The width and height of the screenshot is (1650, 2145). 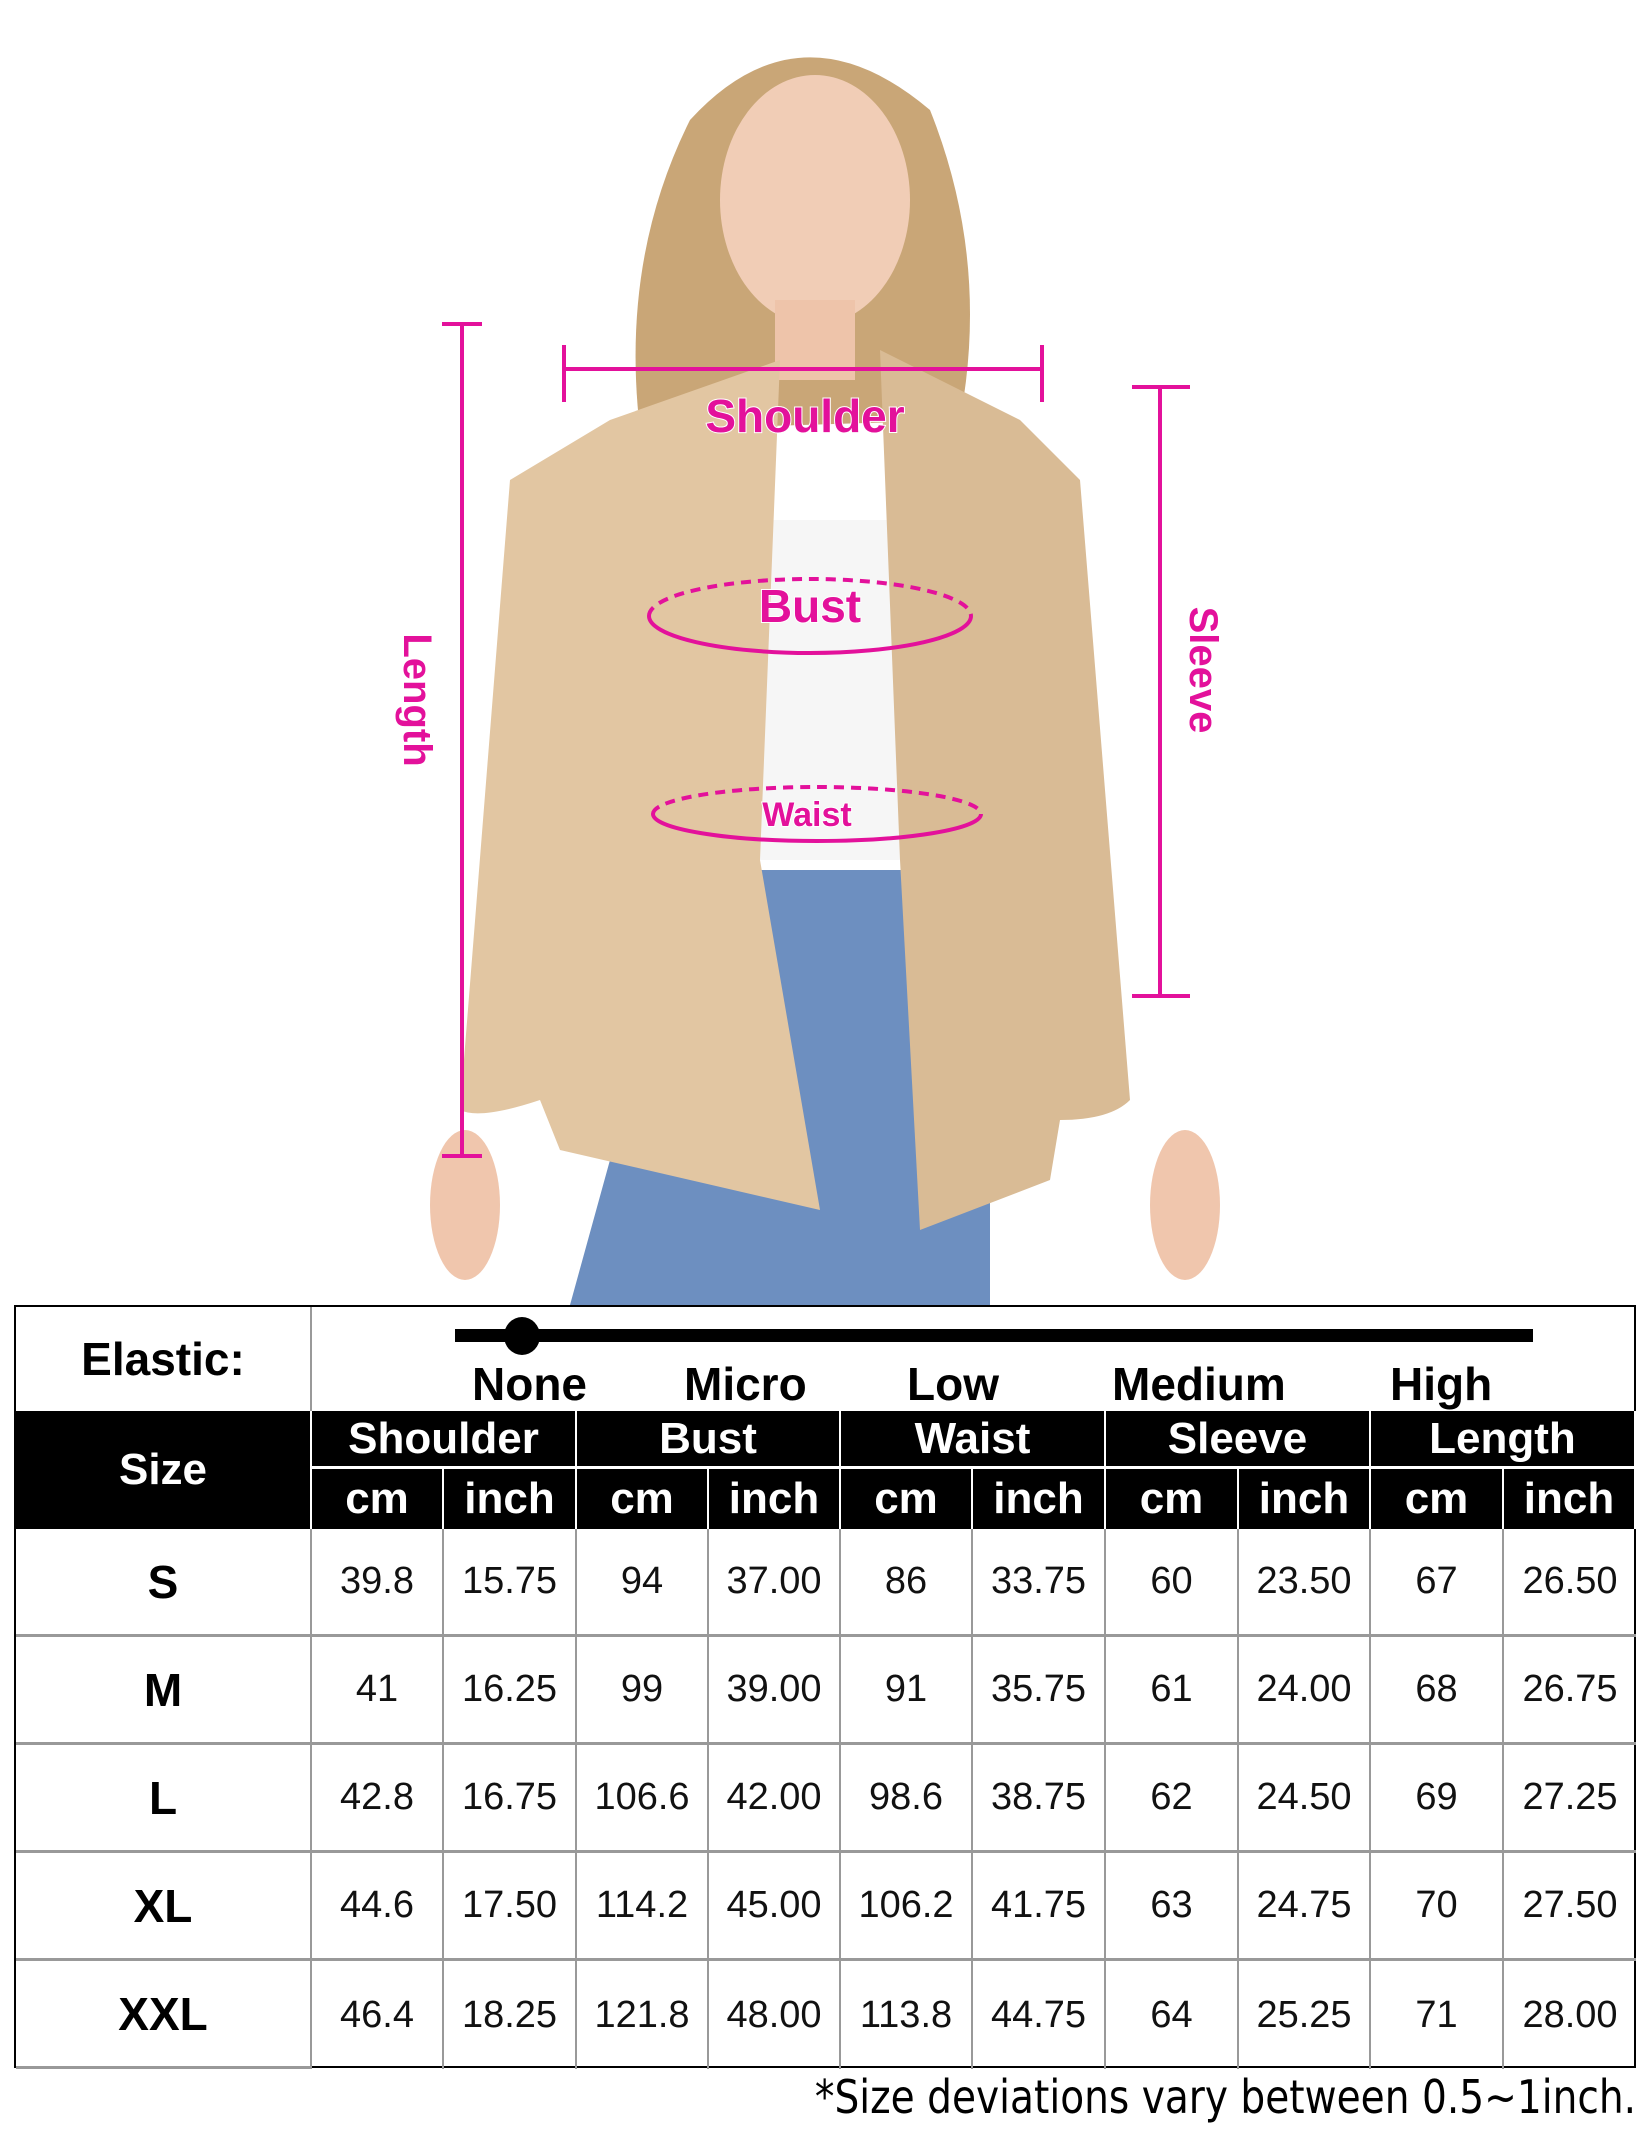 What do you see at coordinates (529, 1384) in the screenshot?
I see `elastic-level-none: None` at bounding box center [529, 1384].